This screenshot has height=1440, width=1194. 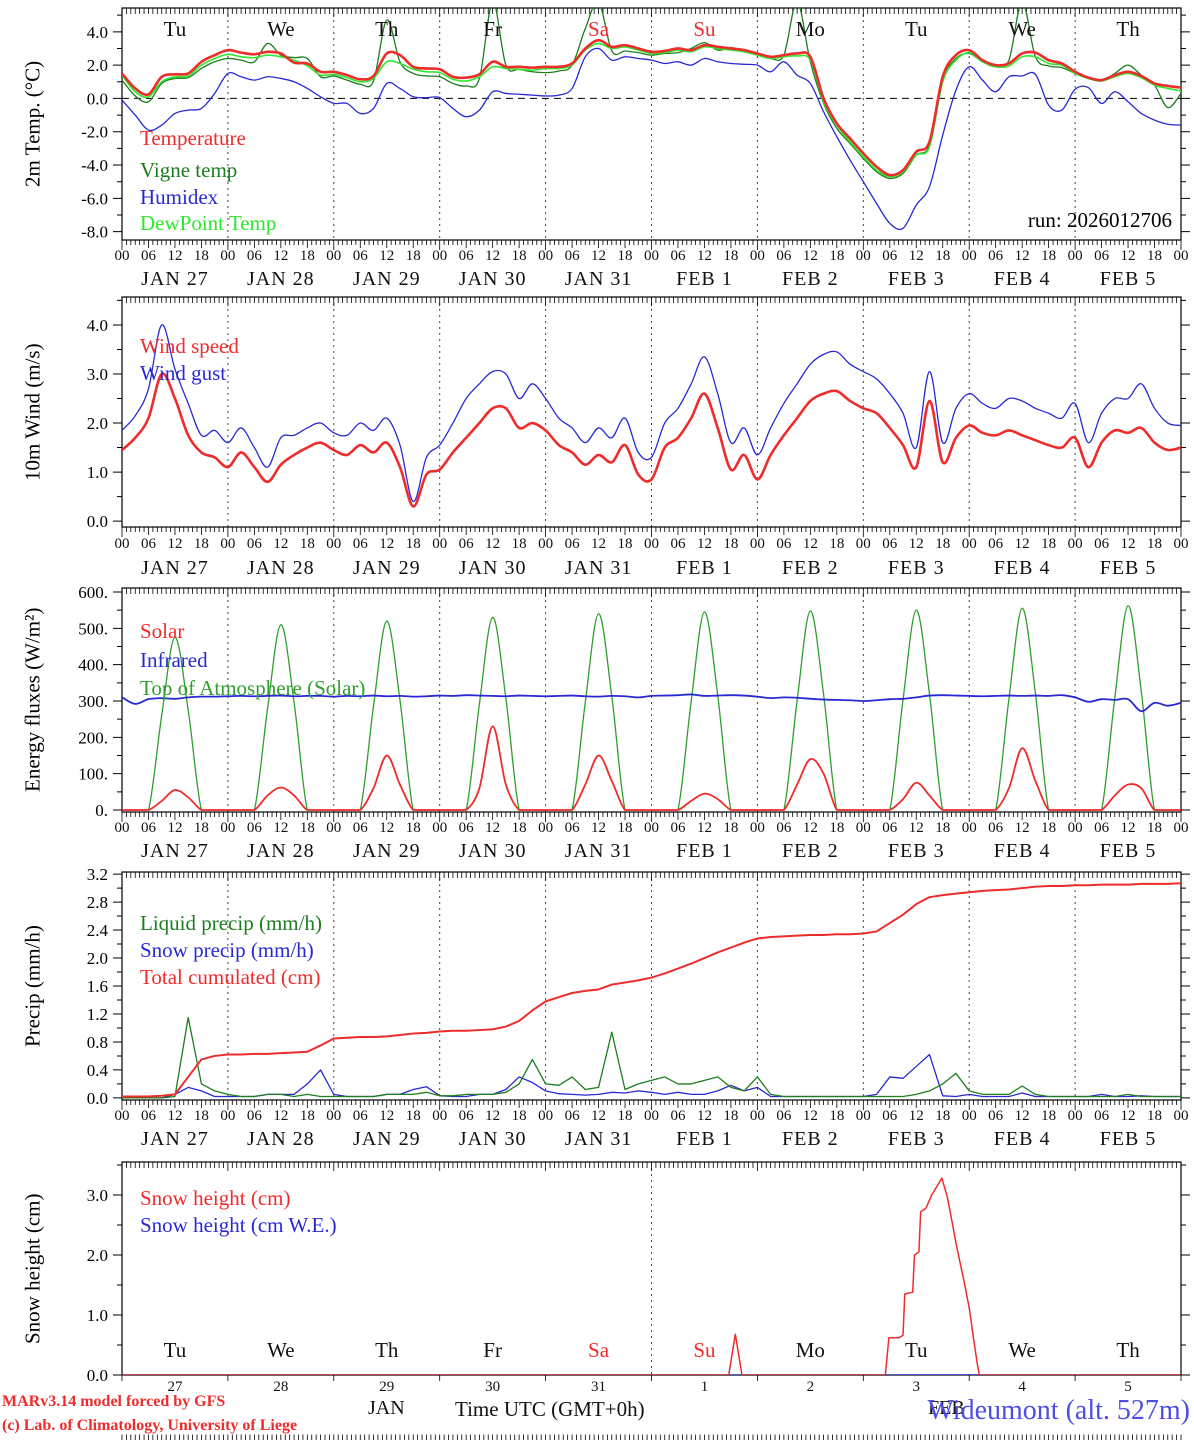 I want to click on day-number-label: 5, so click(x=1128, y=1387).